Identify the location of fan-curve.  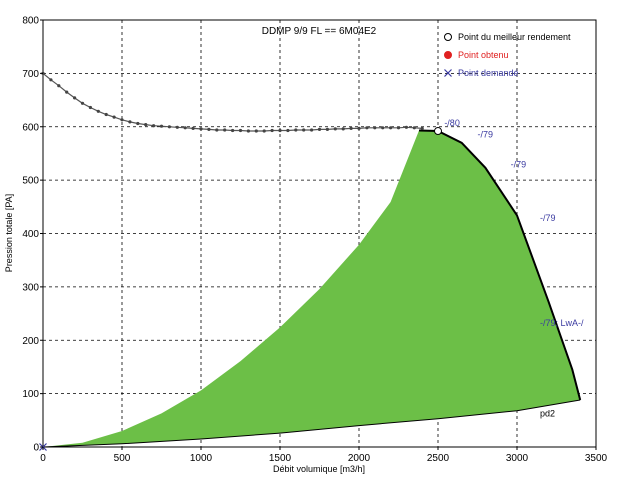
(232, 102).